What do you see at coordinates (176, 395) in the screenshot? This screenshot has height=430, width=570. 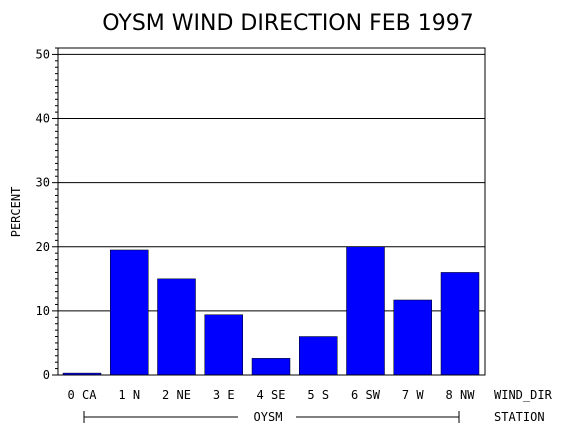 I see `x-category-label: 2 NE` at bounding box center [176, 395].